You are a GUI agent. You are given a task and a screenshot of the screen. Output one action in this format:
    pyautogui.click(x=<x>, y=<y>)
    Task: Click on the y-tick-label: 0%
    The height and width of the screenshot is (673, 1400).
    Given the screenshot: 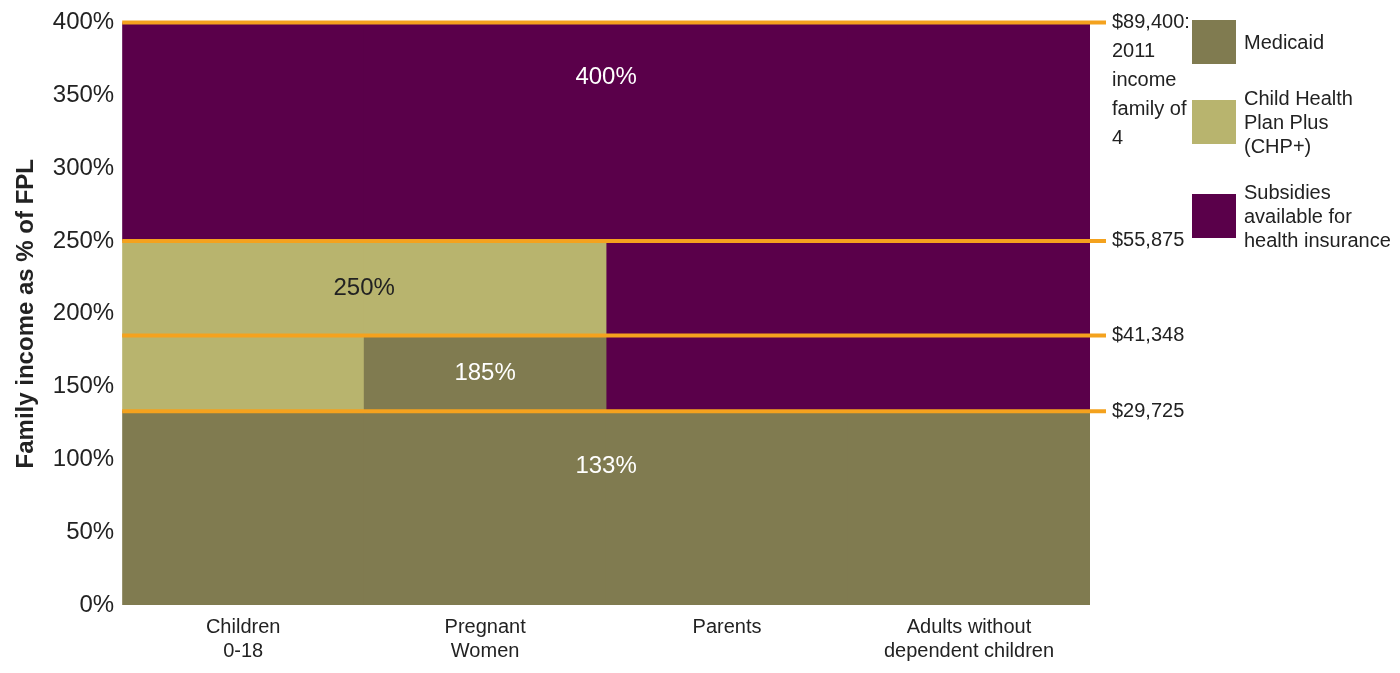 What is the action you would take?
    pyautogui.click(x=97, y=603)
    